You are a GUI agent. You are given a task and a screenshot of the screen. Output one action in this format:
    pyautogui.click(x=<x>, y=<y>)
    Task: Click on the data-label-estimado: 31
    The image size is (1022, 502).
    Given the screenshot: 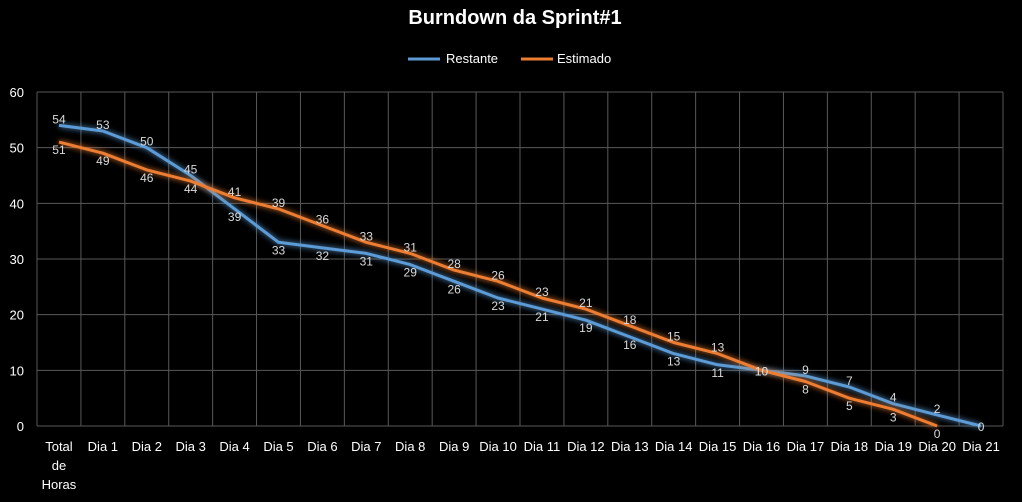 What is the action you would take?
    pyautogui.click(x=411, y=247)
    